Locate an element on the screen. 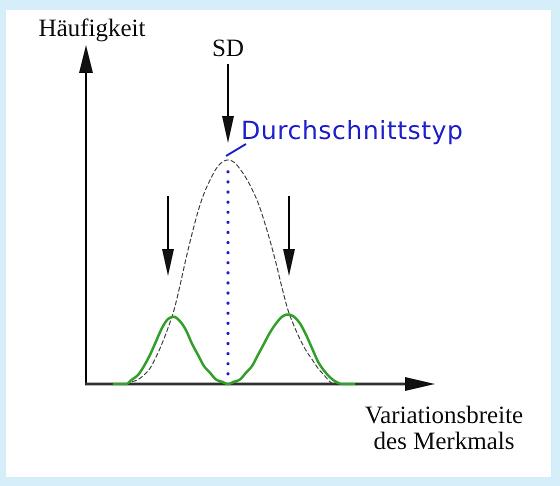 The height and width of the screenshot is (486, 560). text: Häufigkeit is located at coordinates (92, 28).